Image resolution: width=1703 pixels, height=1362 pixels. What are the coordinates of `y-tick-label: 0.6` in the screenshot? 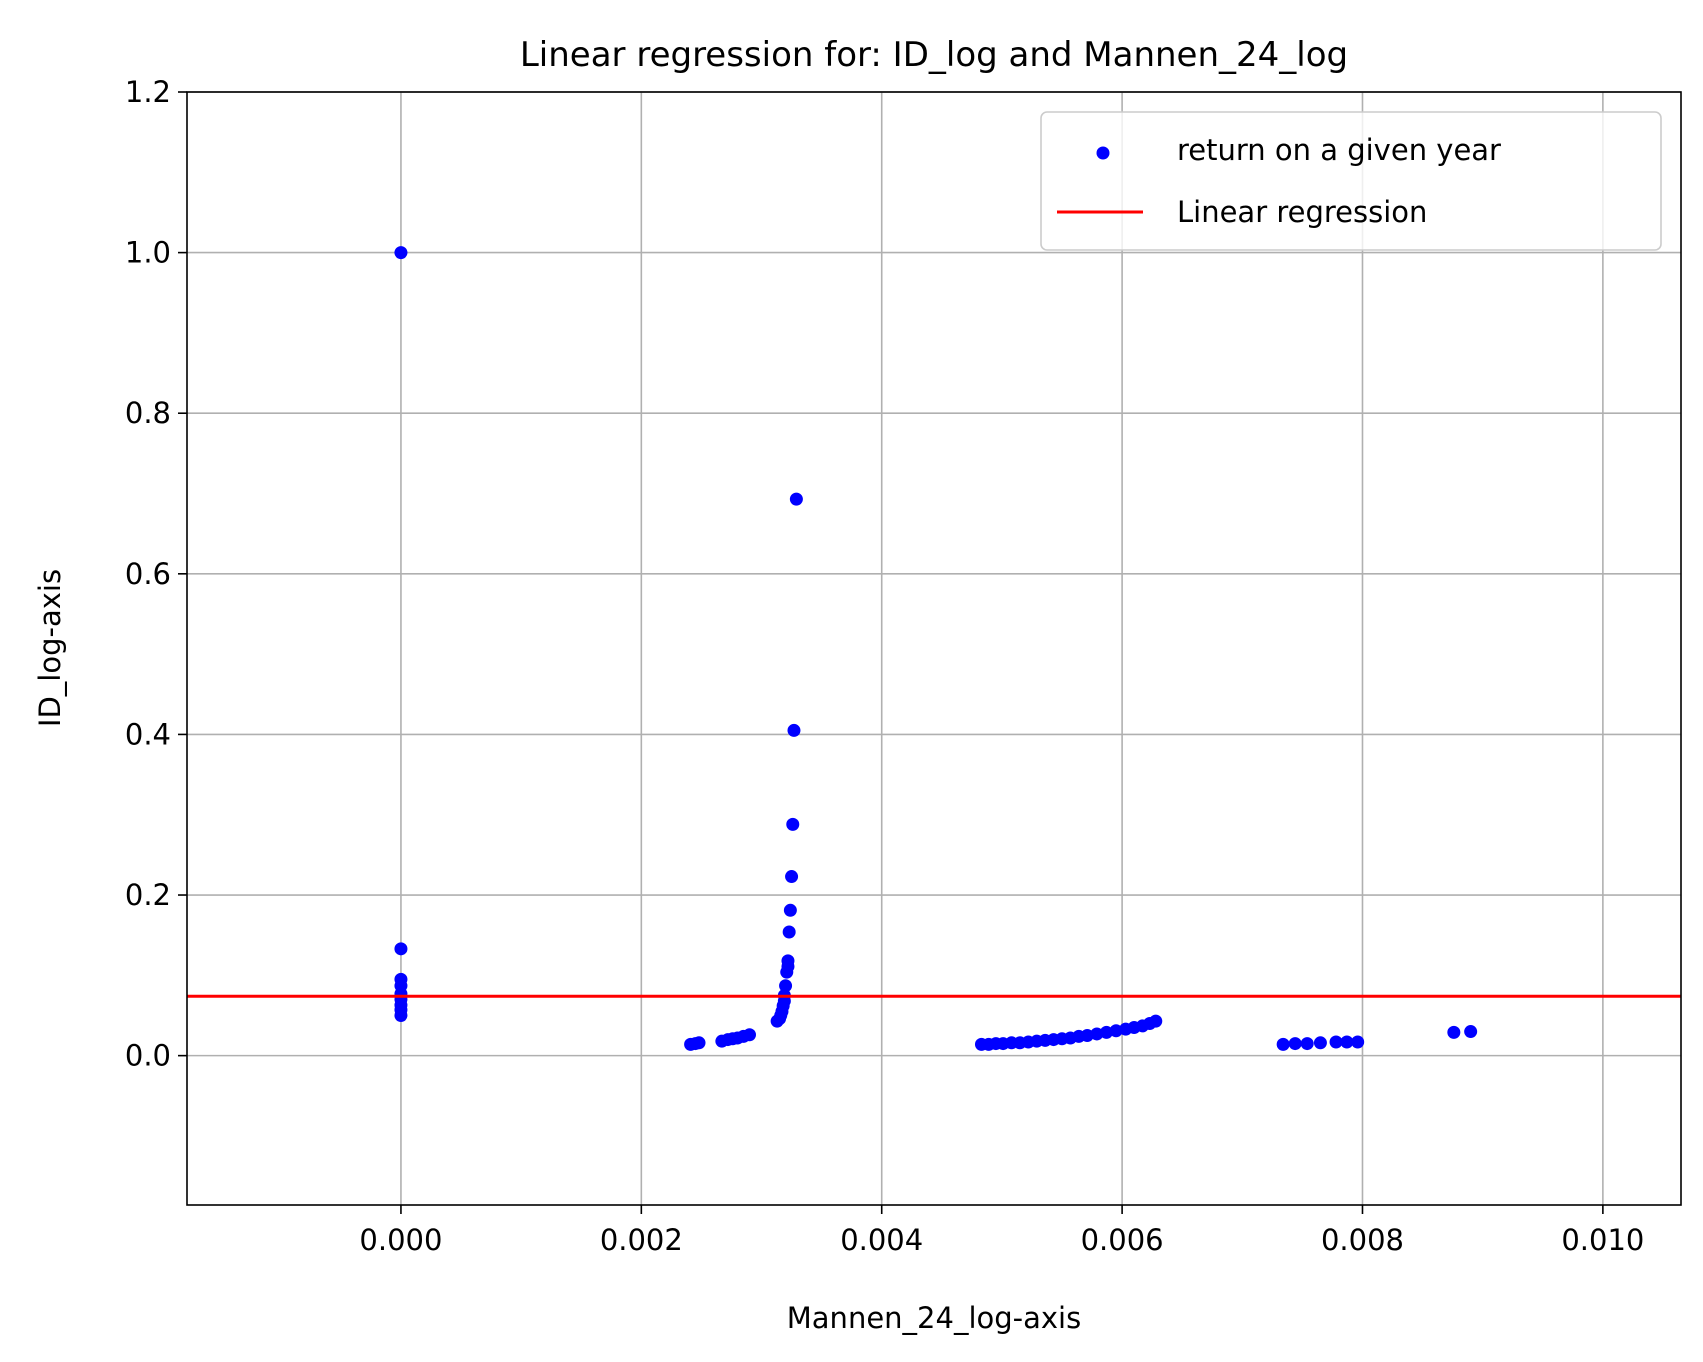 It's located at (148, 574).